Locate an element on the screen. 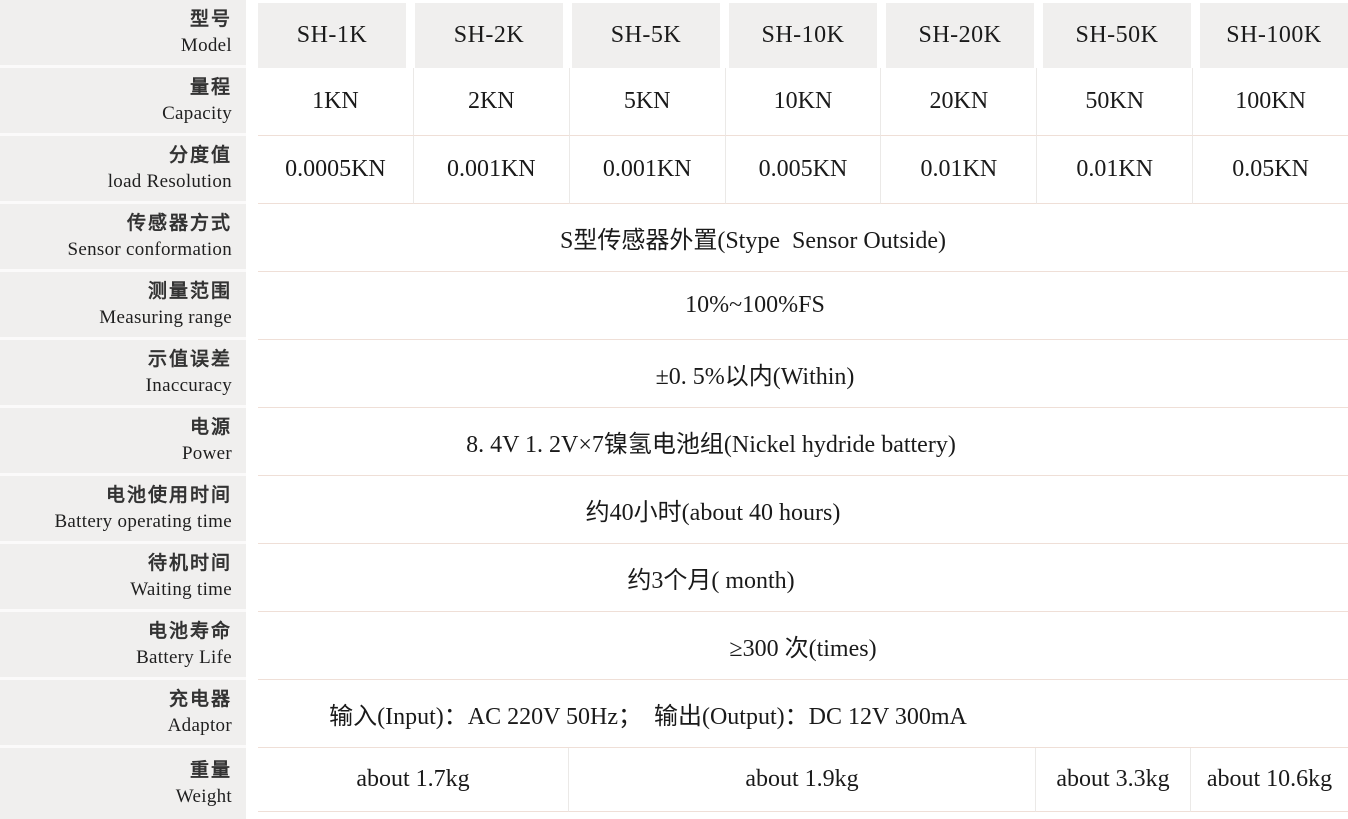 The image size is (1348, 819). table-row-range: 测量范围 Measuring range 10%~100%FS is located at coordinates (674, 306).